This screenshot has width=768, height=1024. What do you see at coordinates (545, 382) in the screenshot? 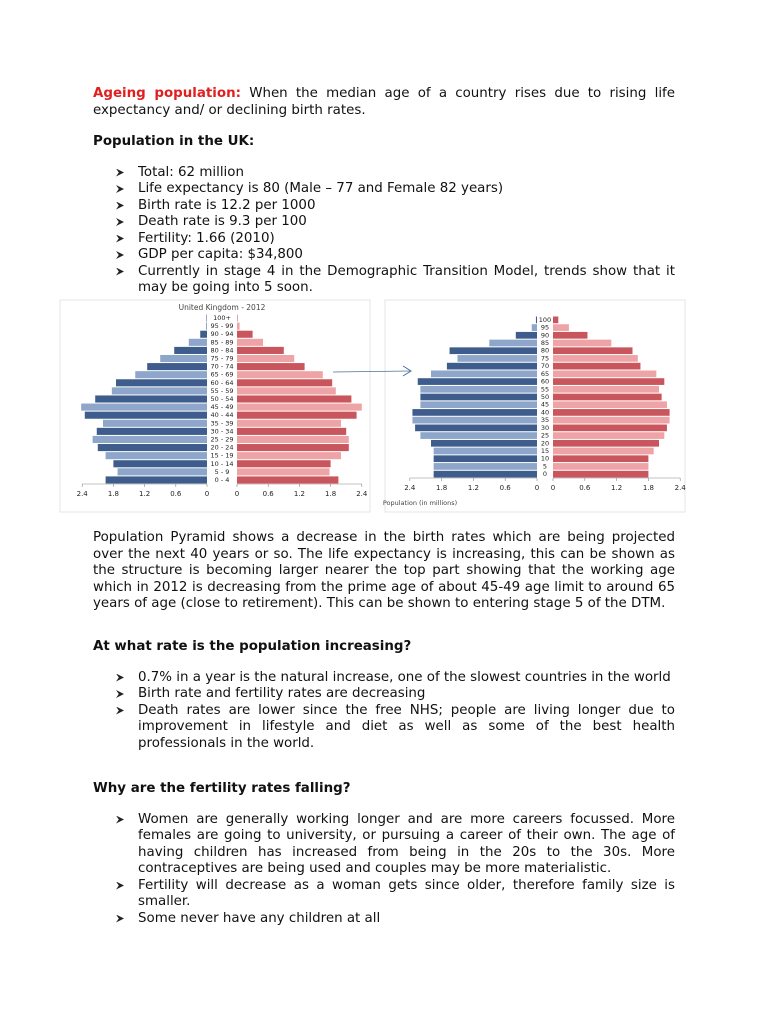
I see `category-label: 60` at bounding box center [545, 382].